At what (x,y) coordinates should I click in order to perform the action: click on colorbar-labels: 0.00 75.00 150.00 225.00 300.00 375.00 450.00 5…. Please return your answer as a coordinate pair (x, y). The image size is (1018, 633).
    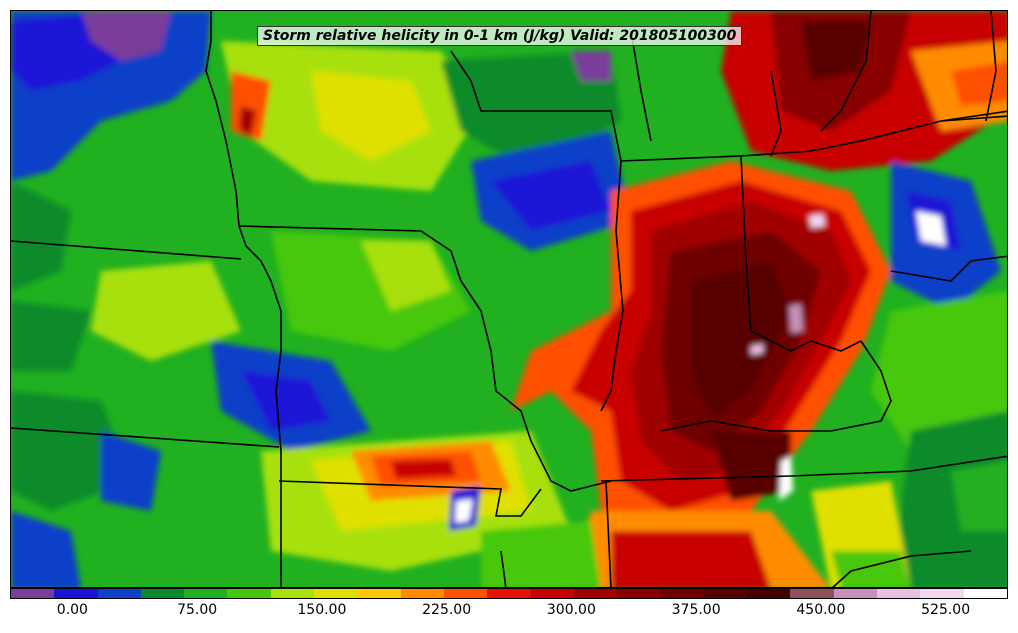
    Looking at the image, I should click on (509, 613).